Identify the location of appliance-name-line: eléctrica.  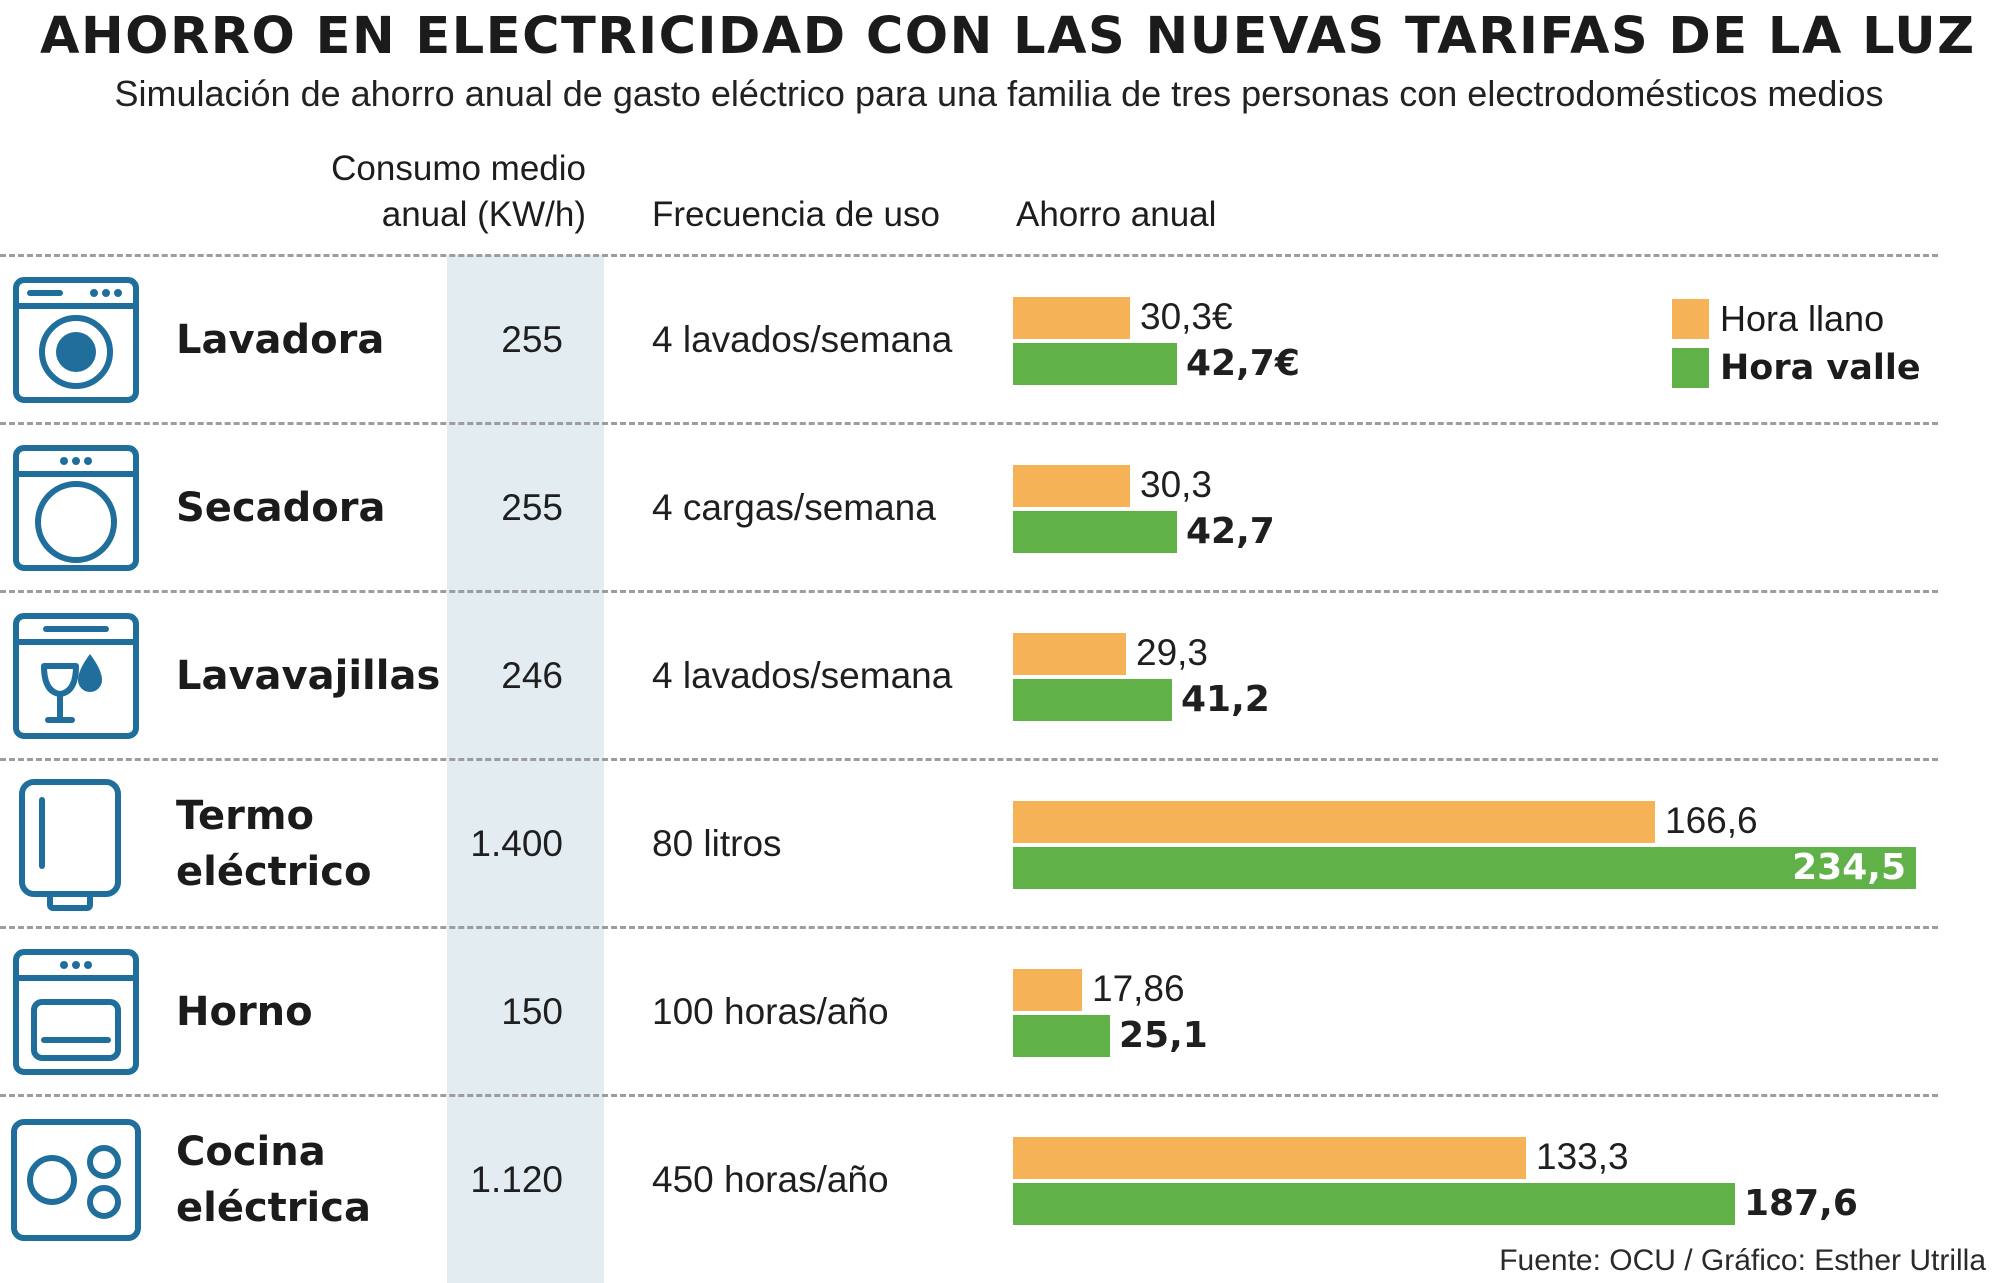
(273, 1208).